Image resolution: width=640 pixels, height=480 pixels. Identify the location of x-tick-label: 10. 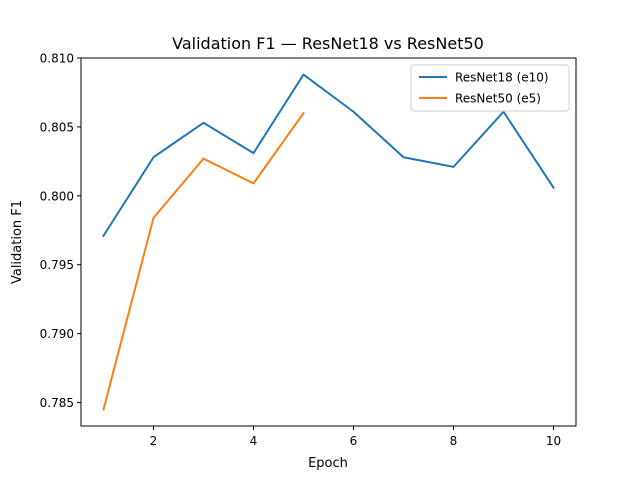
(553, 441).